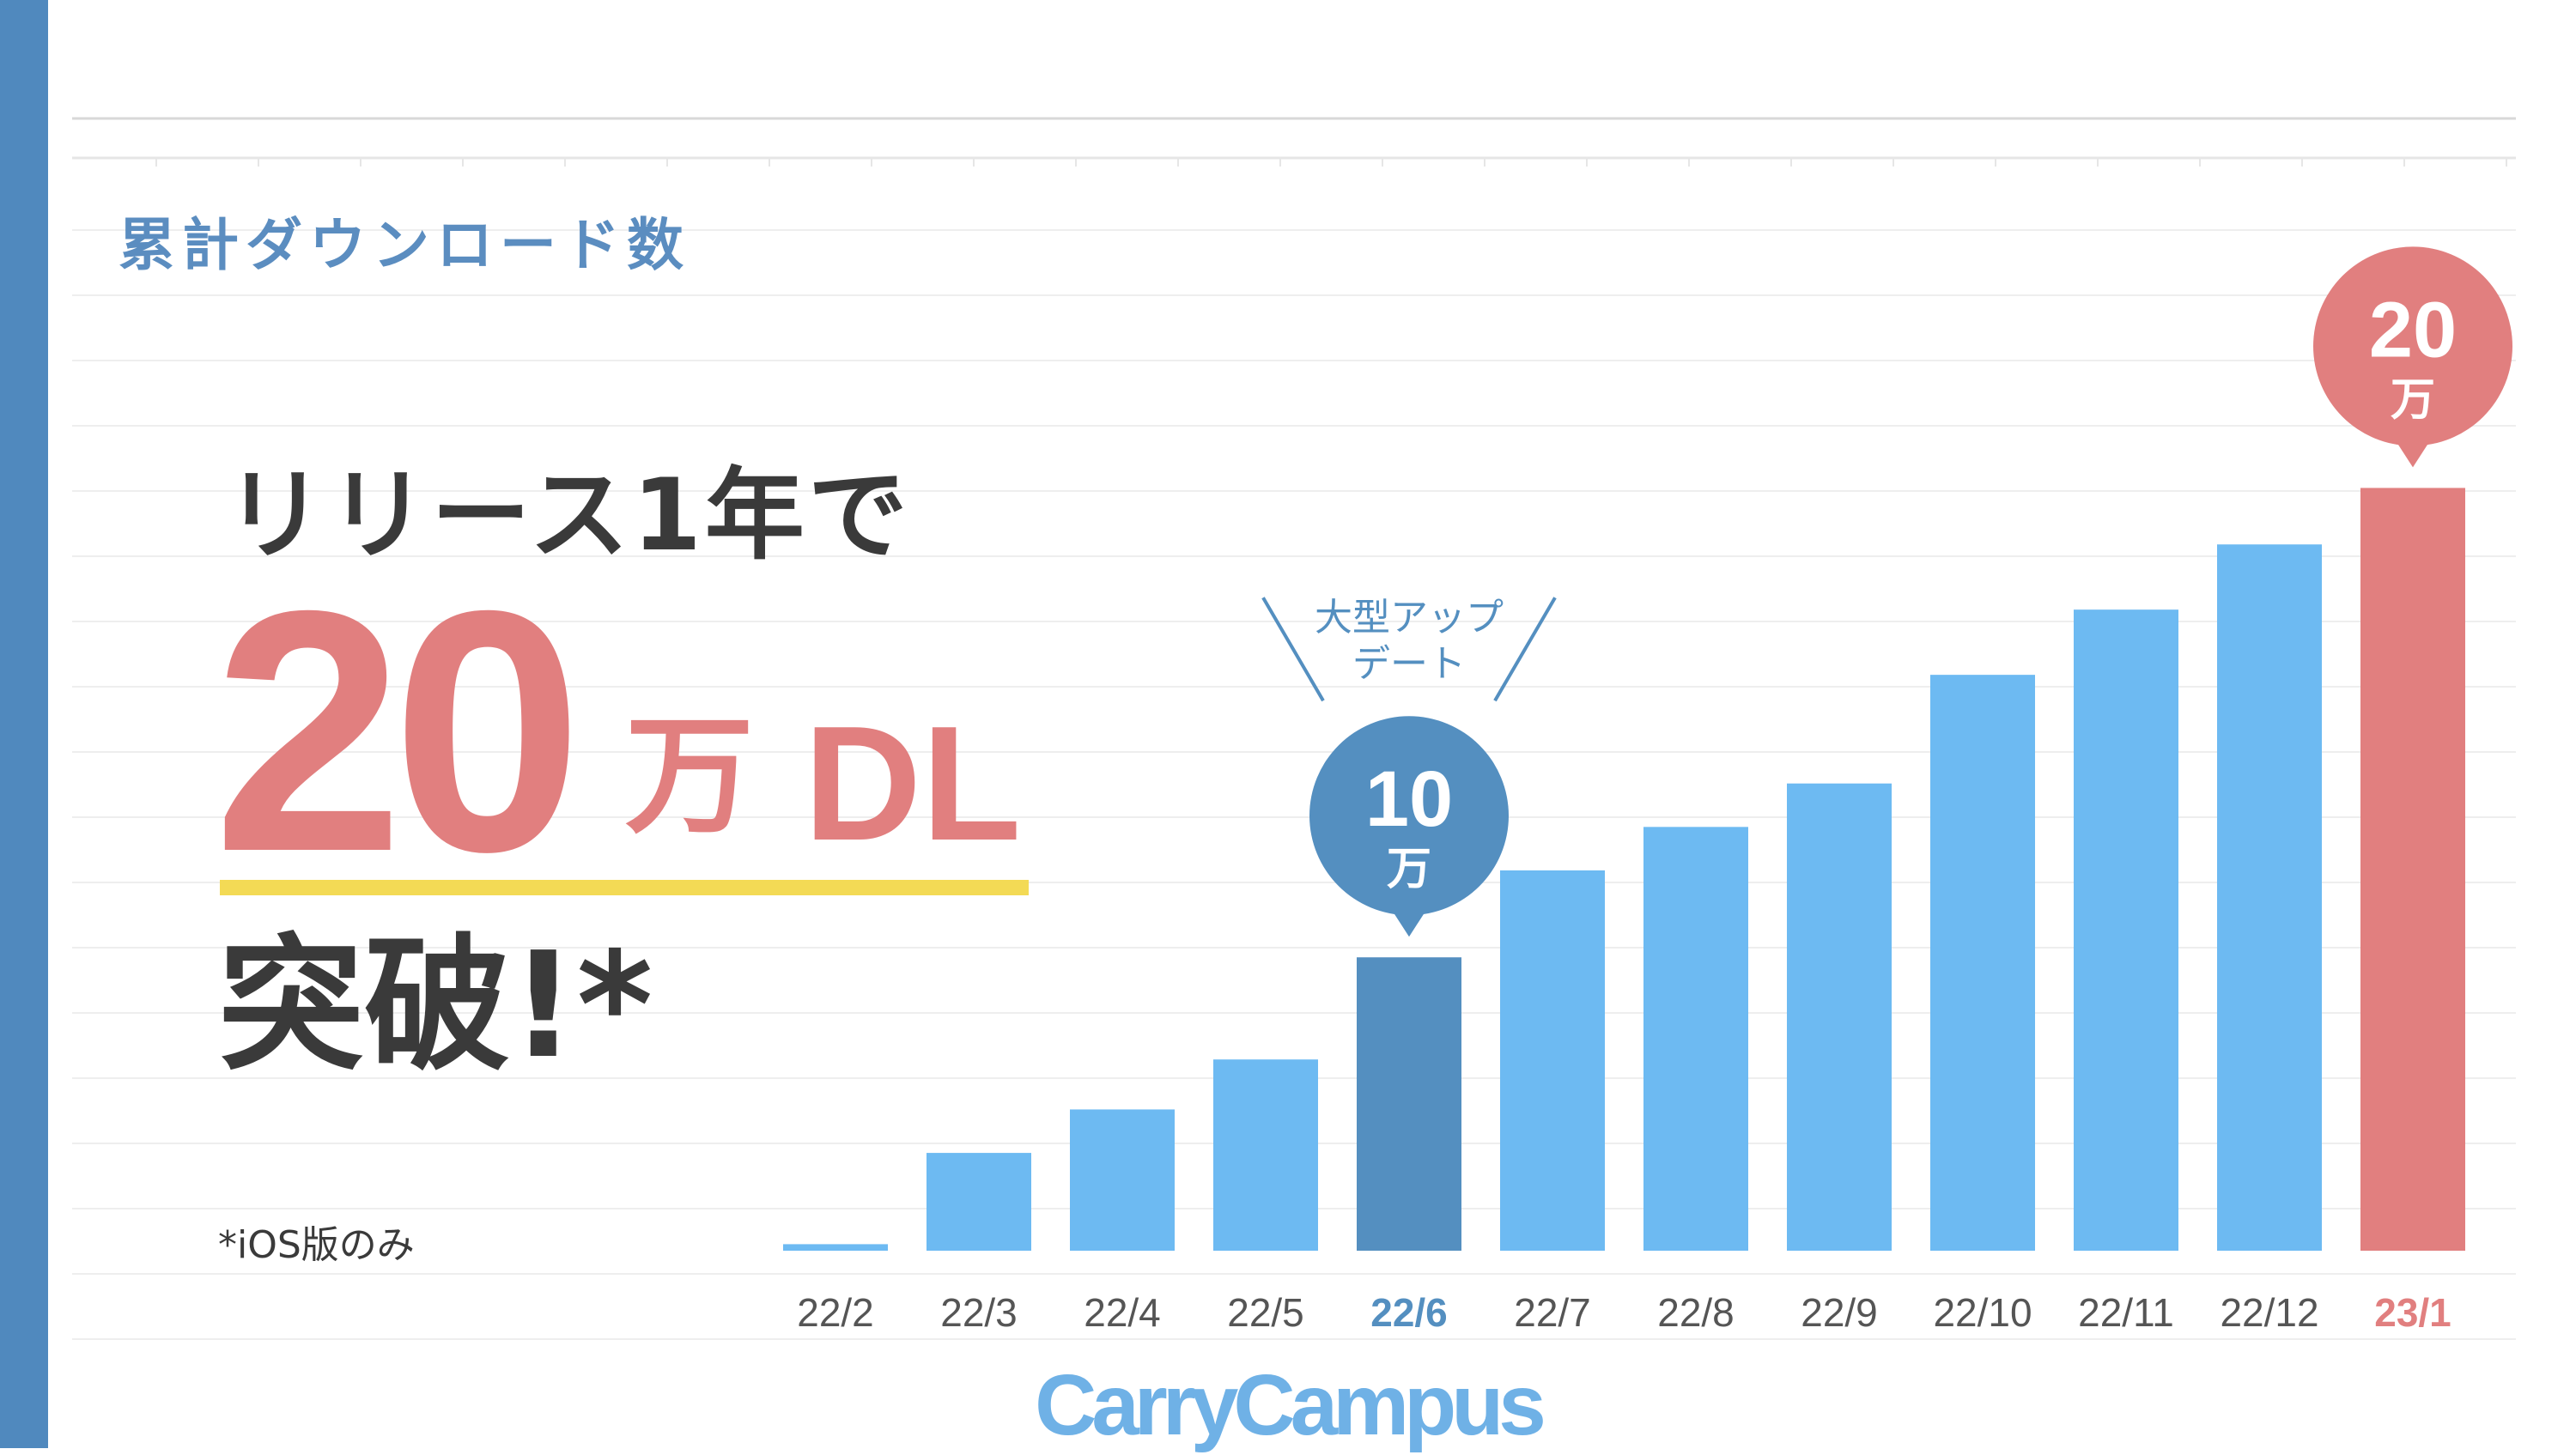  Describe the element at coordinates (835, 1313) in the screenshot. I see `x-tick-label-22-2: 22/2` at that location.